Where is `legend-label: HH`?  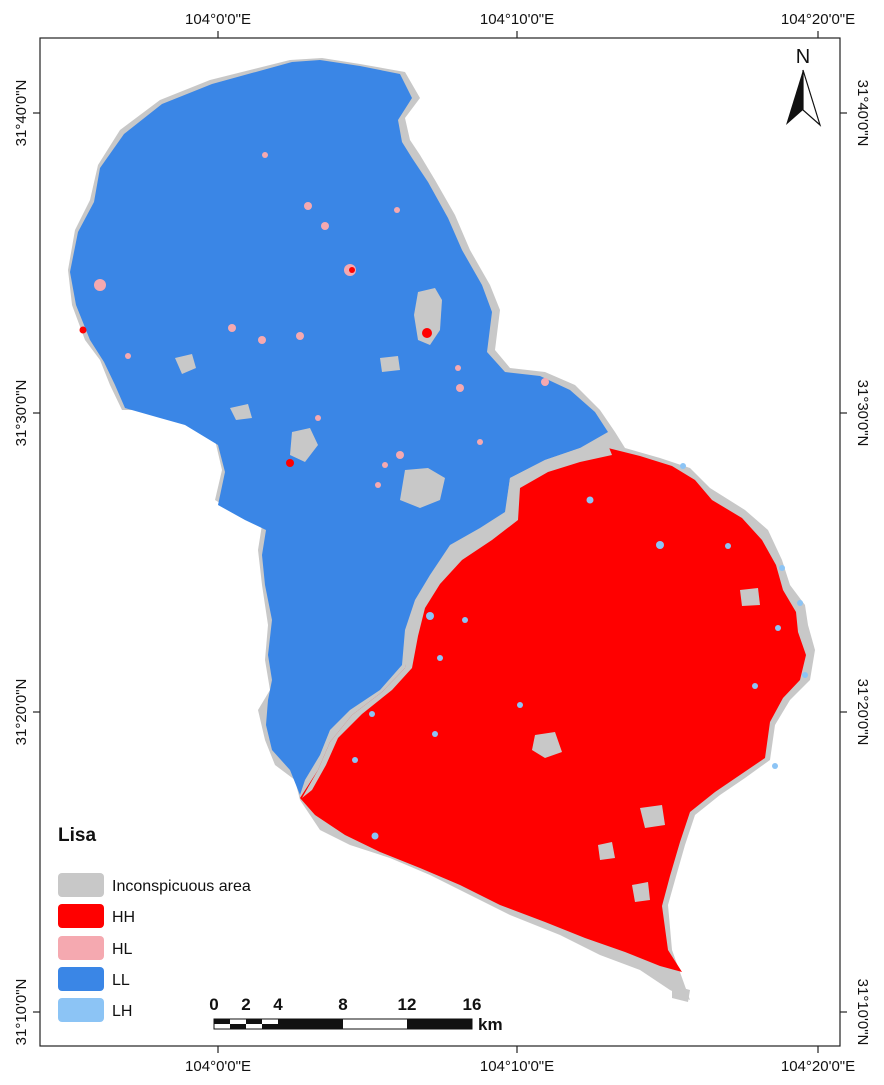 legend-label: HH is located at coordinates (123, 917).